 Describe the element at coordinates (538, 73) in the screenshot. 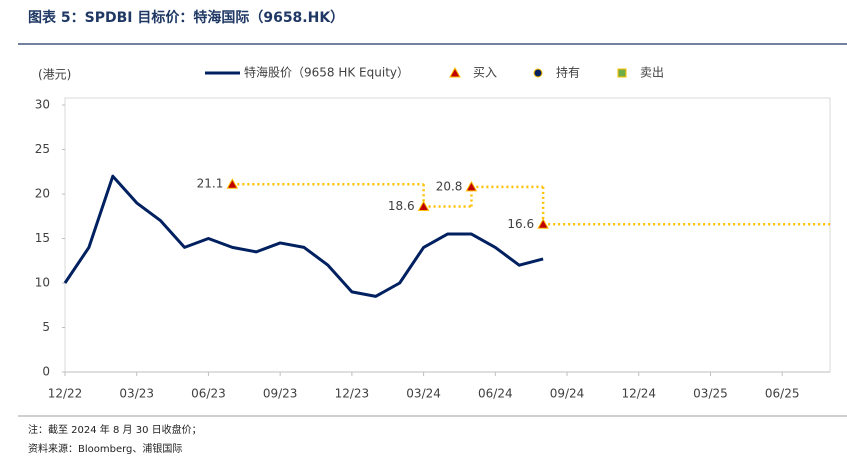

I see `legend-hold` at that location.